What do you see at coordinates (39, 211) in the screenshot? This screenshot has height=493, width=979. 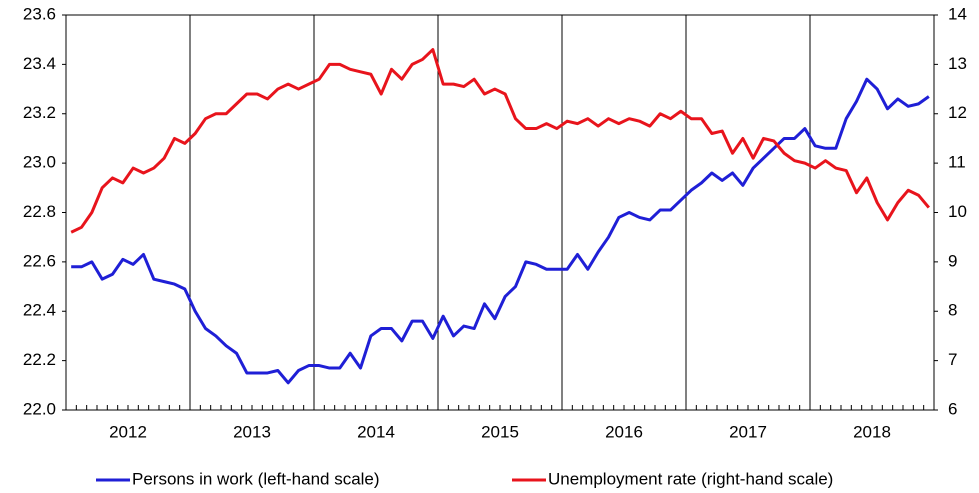 I see `y-tick-label: 22.8` at bounding box center [39, 211].